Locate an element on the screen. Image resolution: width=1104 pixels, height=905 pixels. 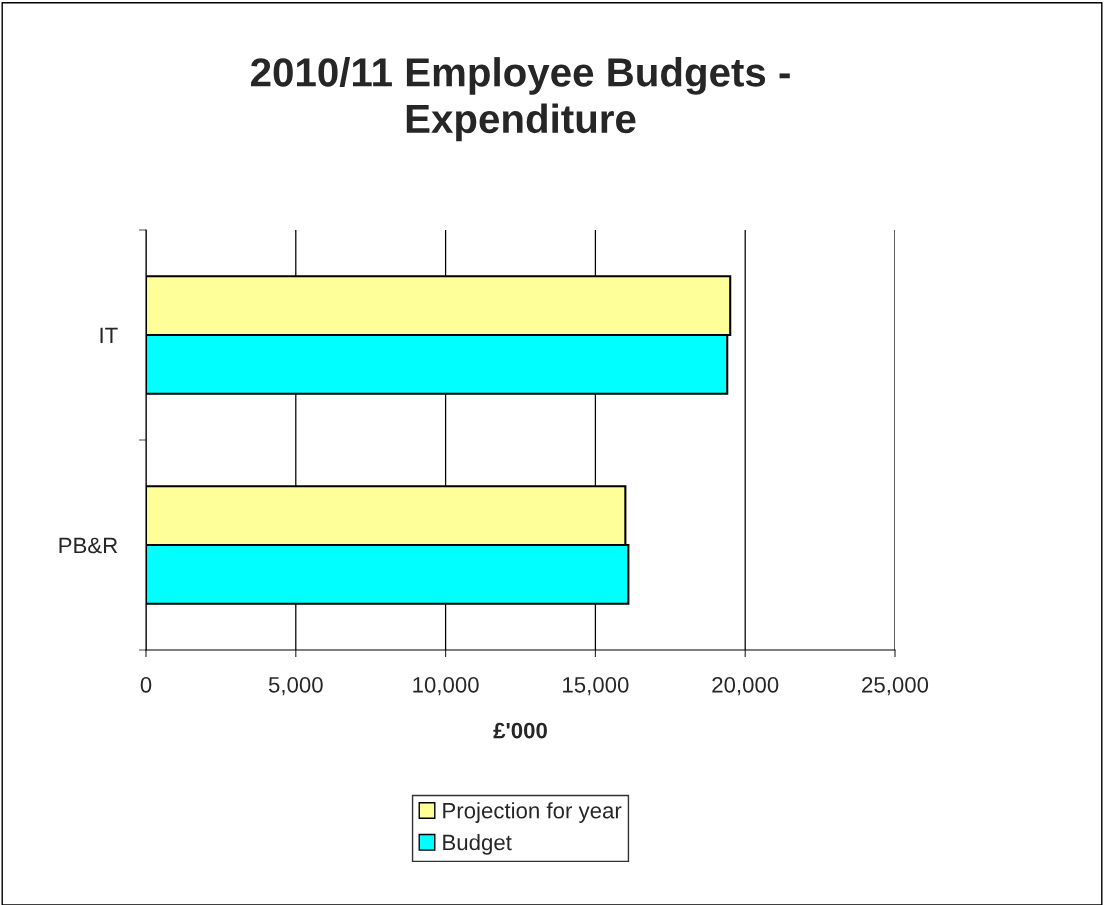
x-tick-label: 20,000 is located at coordinates (745, 686).